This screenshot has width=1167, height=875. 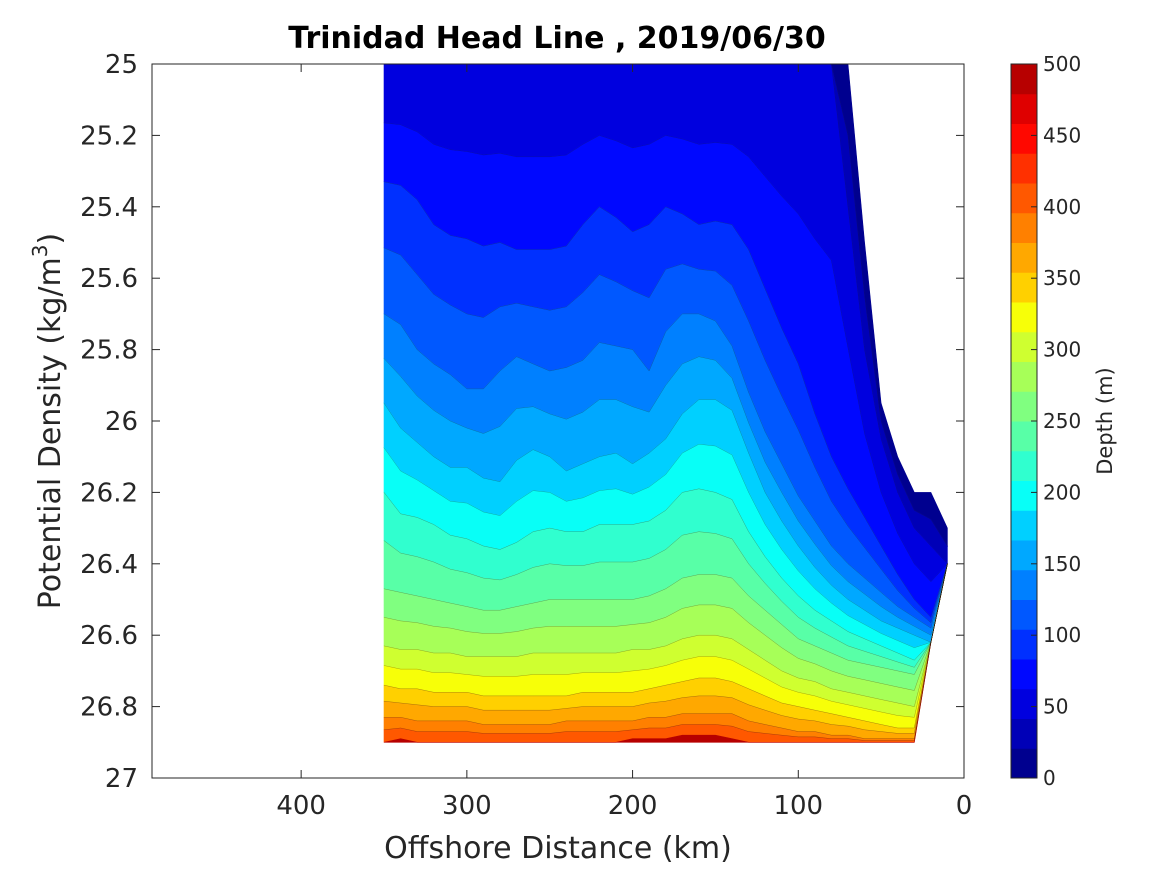 What do you see at coordinates (109, 136) in the screenshot?
I see `y-tick-label: 25.2` at bounding box center [109, 136].